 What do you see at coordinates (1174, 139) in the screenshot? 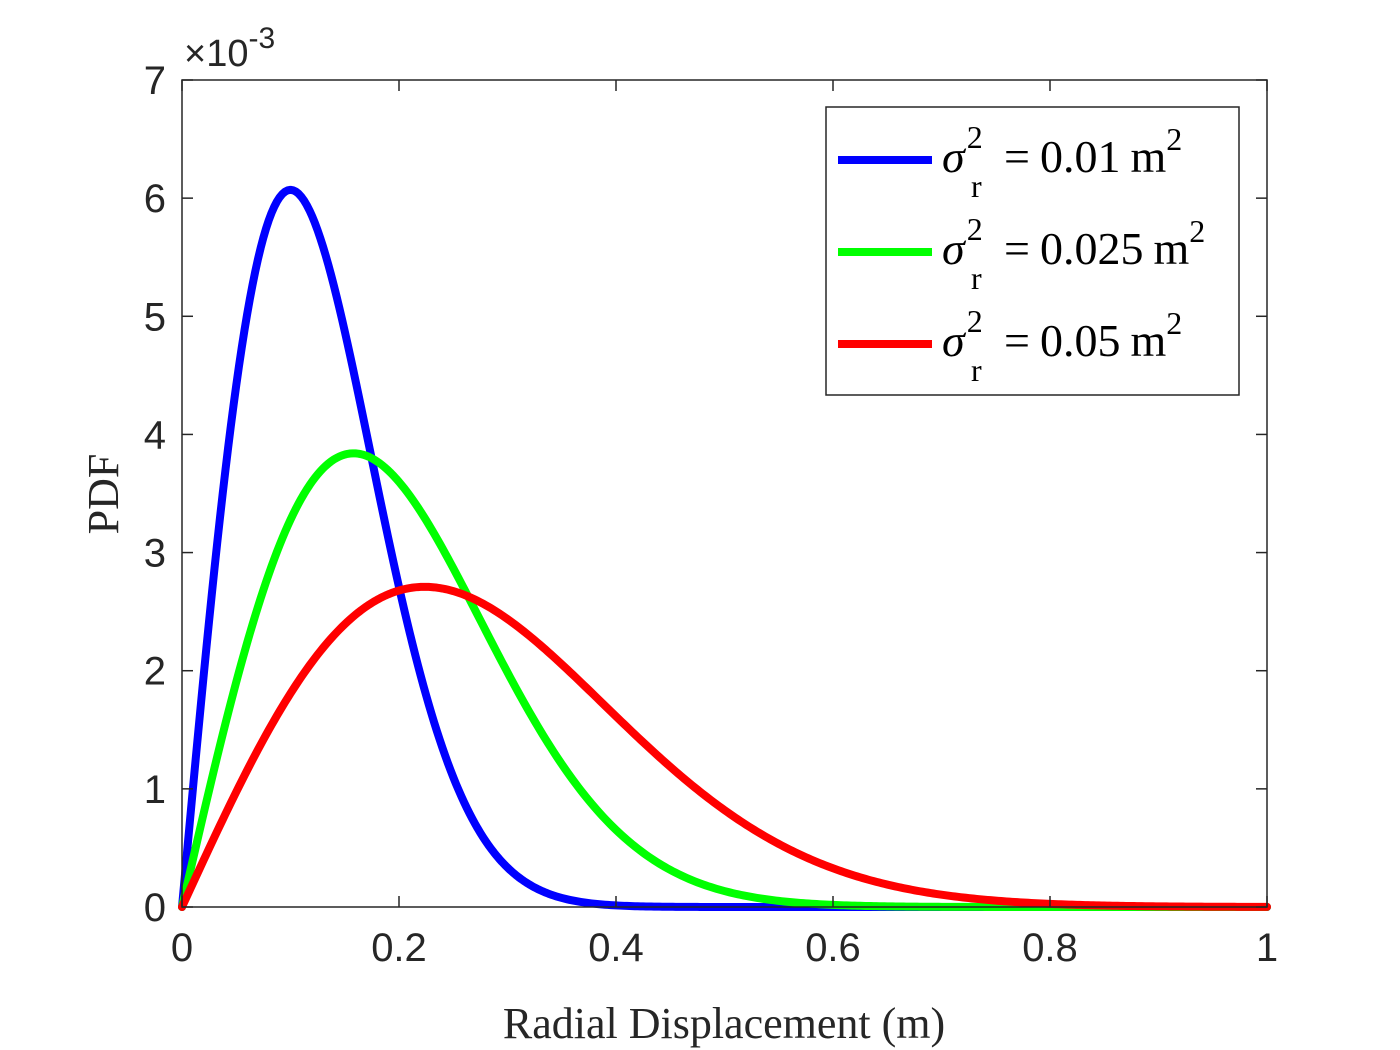
I see `legend-label-0-unit-sup: 2` at bounding box center [1174, 139].